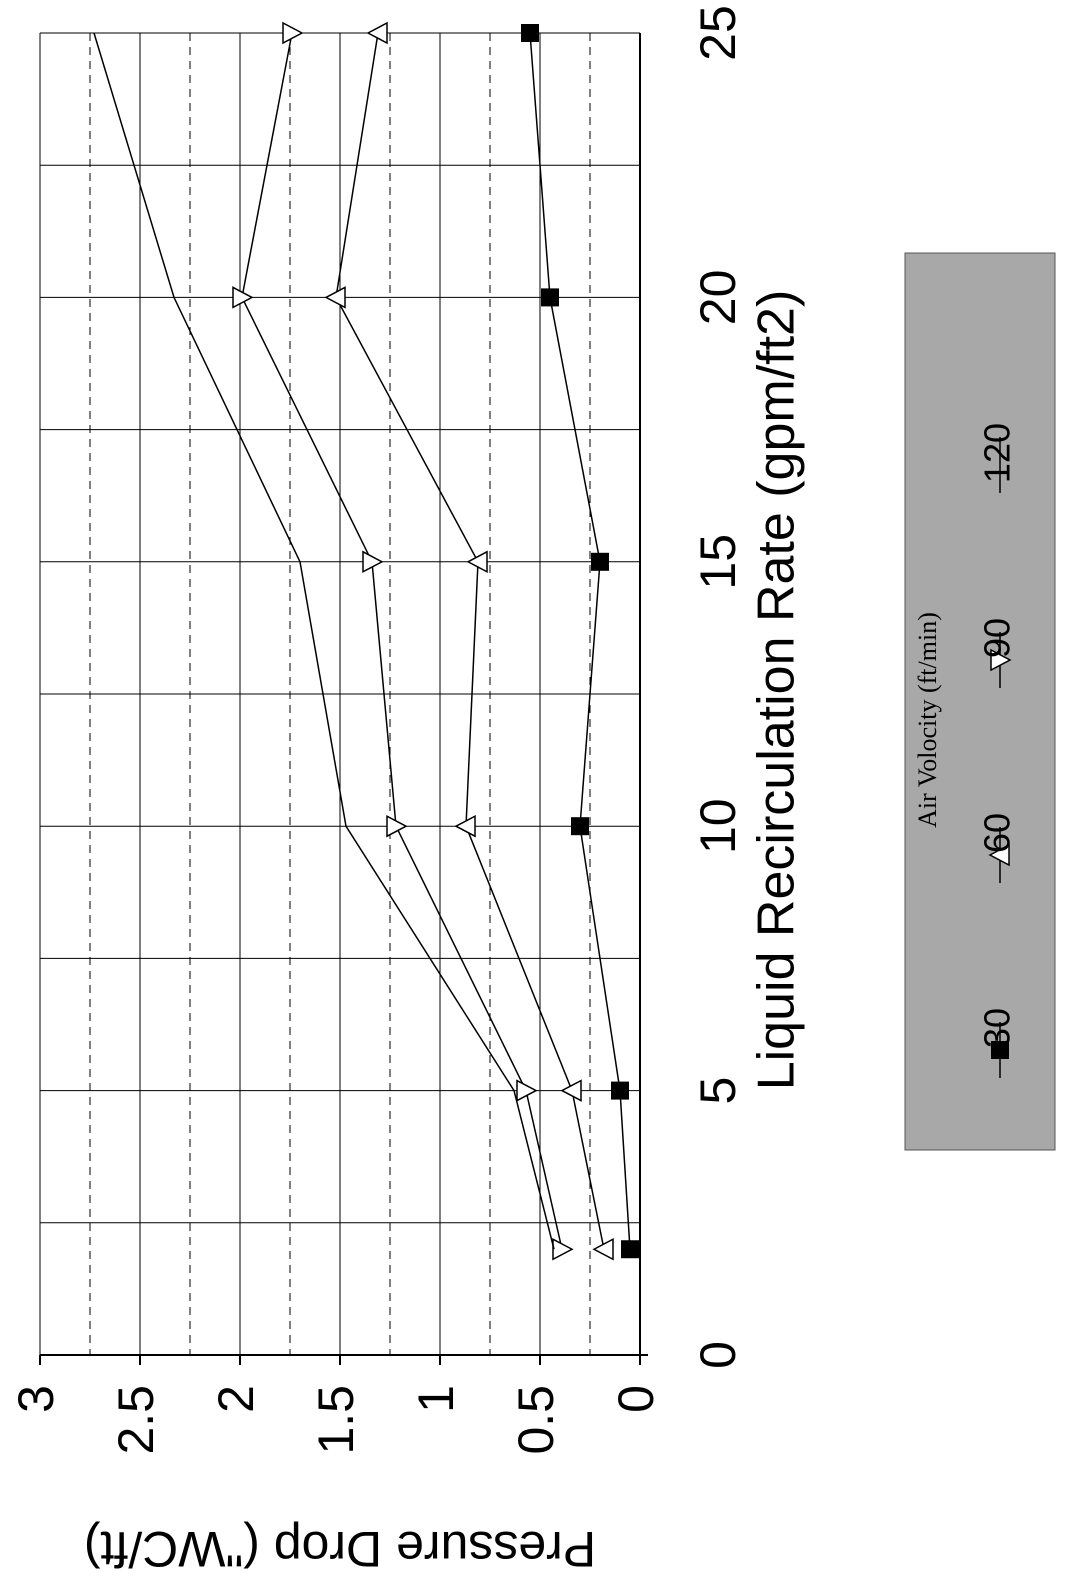 The height and width of the screenshot is (1592, 1073). What do you see at coordinates (718, 33) in the screenshot?
I see `x-tick-label: 25` at bounding box center [718, 33].